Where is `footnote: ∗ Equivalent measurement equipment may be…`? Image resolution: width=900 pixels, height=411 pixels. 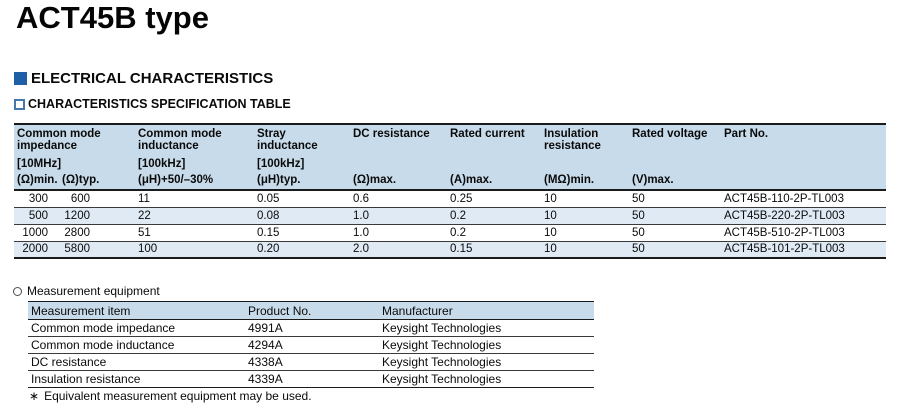
footnote: ∗ Equivalent measurement equipment may be… is located at coordinates (170, 396).